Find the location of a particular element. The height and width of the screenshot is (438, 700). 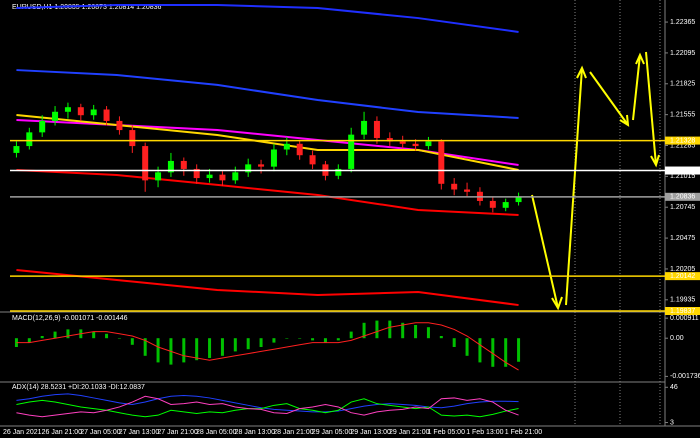

x-tick-label: 29 Jan 21:00 is located at coordinates (409, 432).